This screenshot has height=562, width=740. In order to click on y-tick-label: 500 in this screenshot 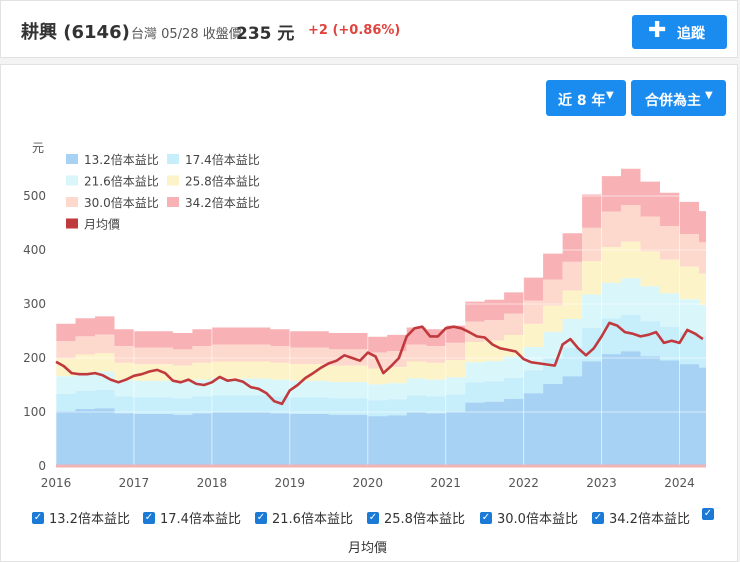, I will do `click(34, 196)`.